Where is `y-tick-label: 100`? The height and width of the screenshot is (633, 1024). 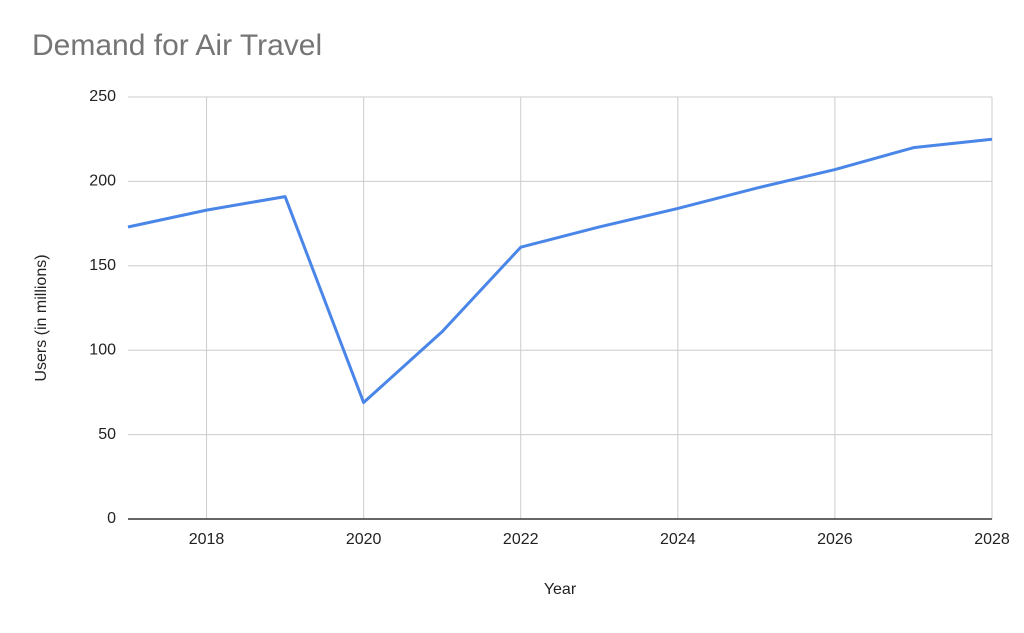
y-tick-label: 100 is located at coordinates (102, 349).